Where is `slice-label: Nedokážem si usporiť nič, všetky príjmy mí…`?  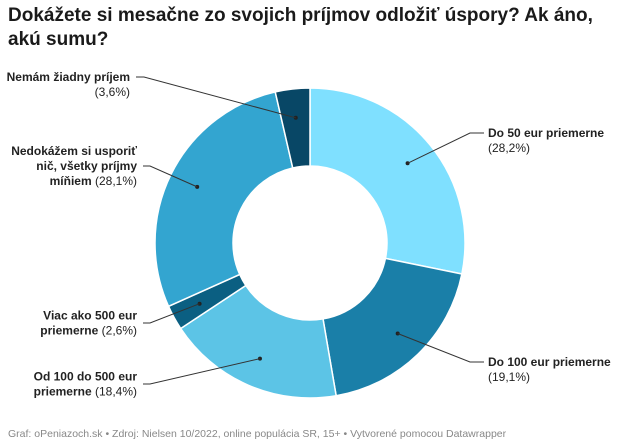 slice-label: Nedokážem si usporiť nič, všetky príjmy mí… is located at coordinates (74, 166).